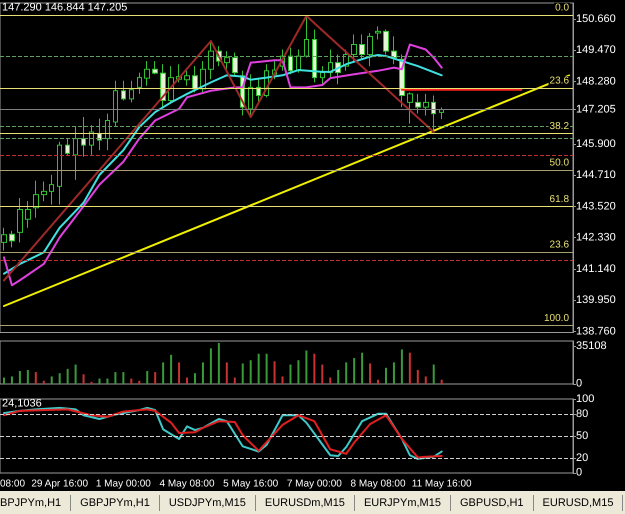  I want to click on text: GBPUSD,H1, so click(492, 502).